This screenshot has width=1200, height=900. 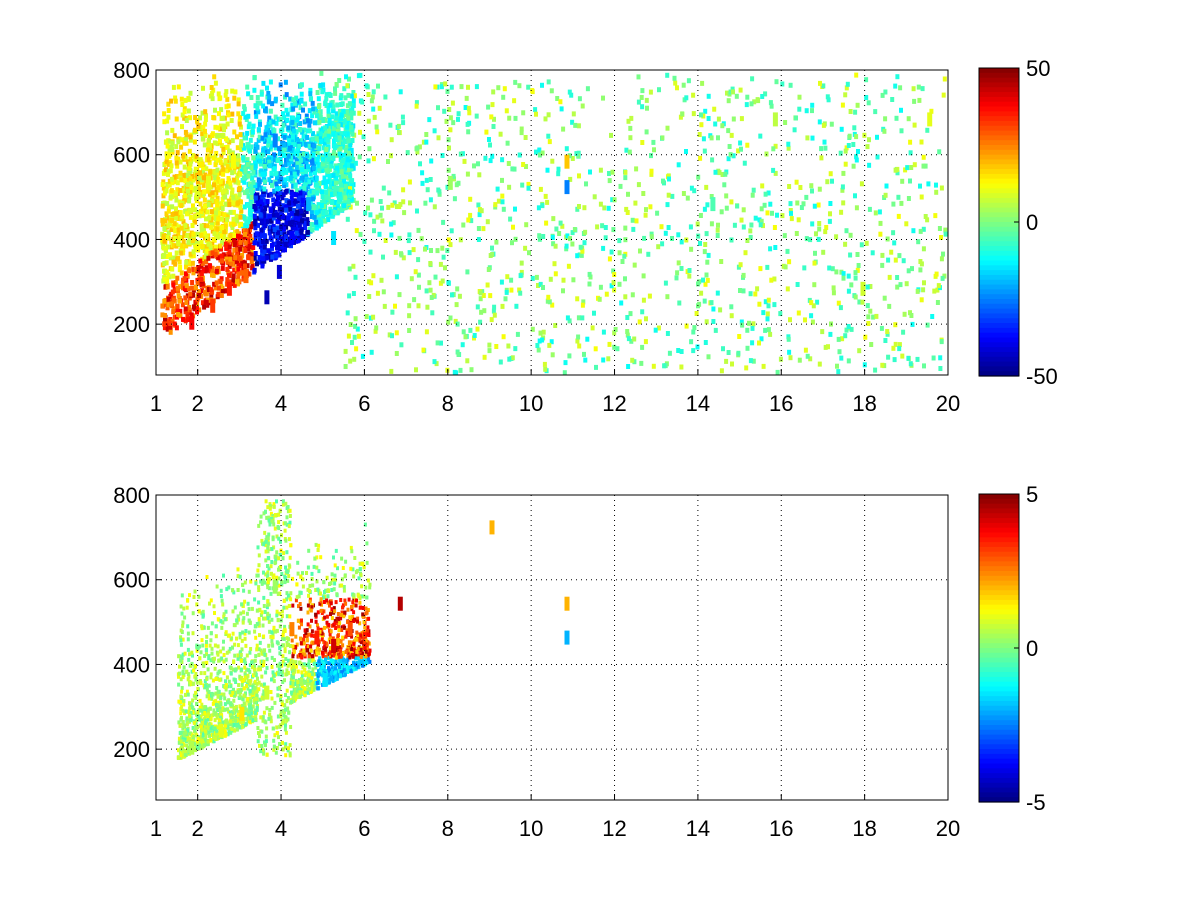 What do you see at coordinates (448, 403) in the screenshot?
I see `x-tick-label: 8` at bounding box center [448, 403].